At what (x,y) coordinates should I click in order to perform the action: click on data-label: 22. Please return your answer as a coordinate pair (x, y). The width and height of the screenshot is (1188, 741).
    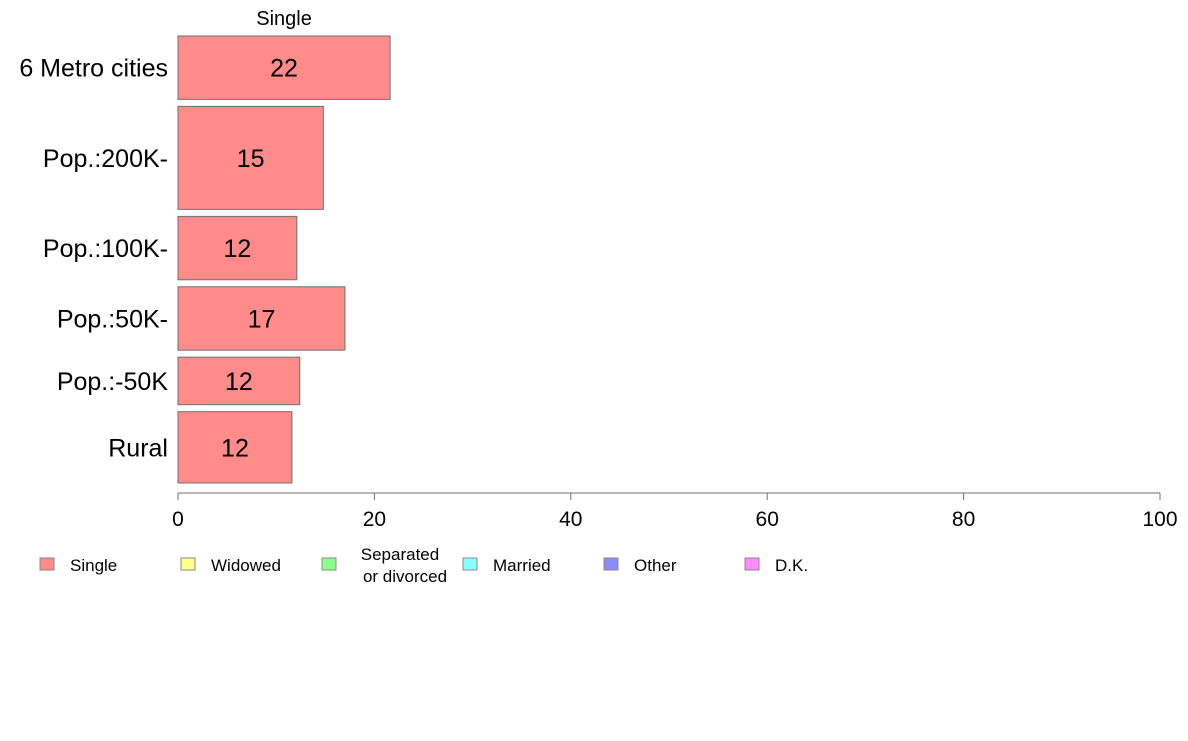
    Looking at the image, I should click on (284, 69).